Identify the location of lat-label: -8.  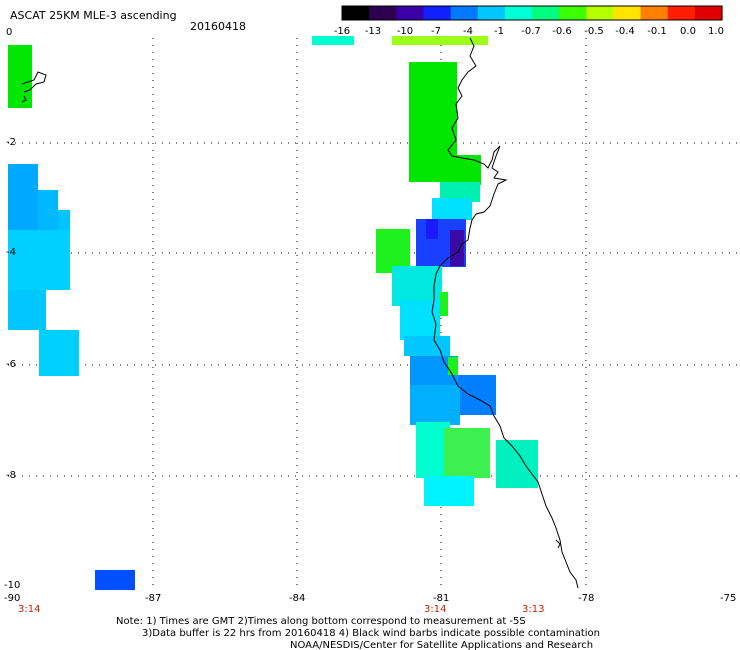
(11, 475).